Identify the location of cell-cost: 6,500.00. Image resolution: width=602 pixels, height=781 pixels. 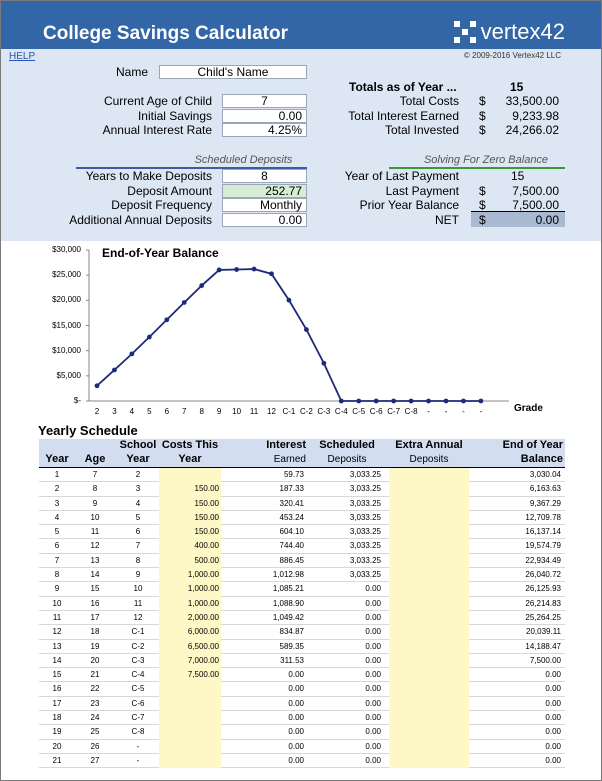
(190, 646).